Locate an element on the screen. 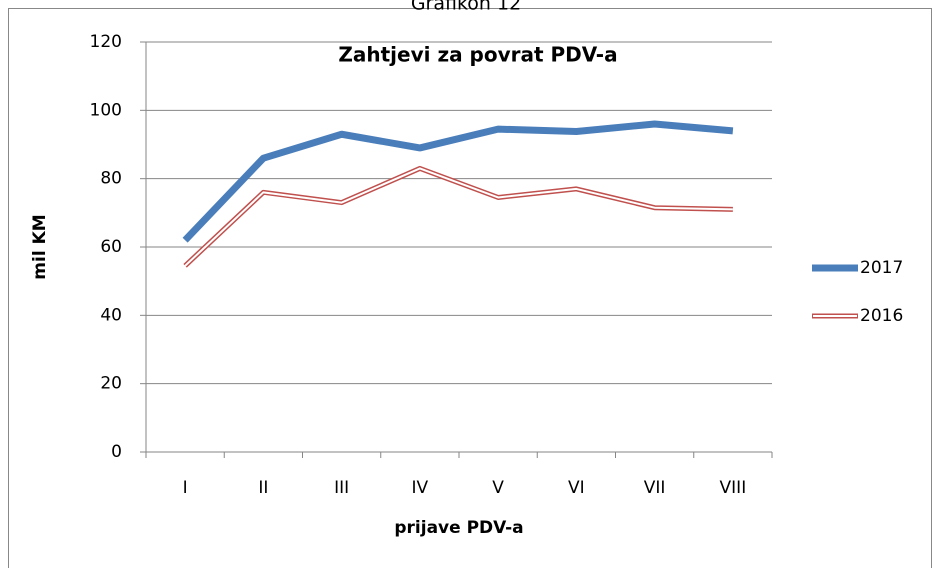  x-tick-label: II is located at coordinates (263, 488).